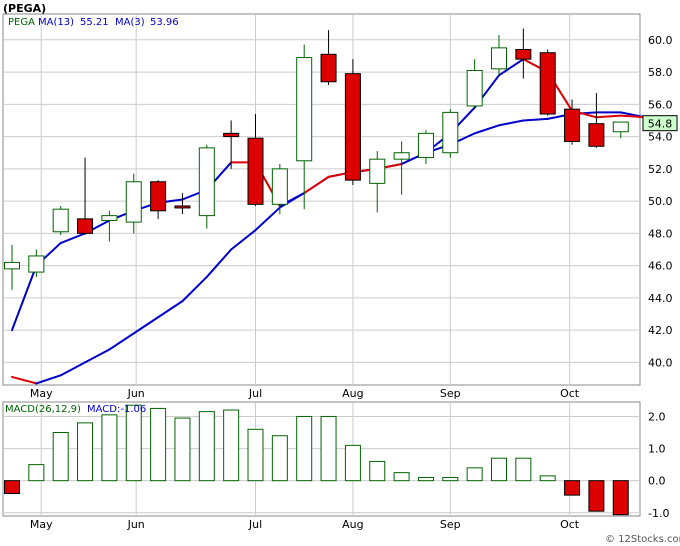 Image resolution: width=680 pixels, height=546 pixels. Describe the element at coordinates (450, 393) in the screenshot. I see `price-month-label: Sep` at that location.